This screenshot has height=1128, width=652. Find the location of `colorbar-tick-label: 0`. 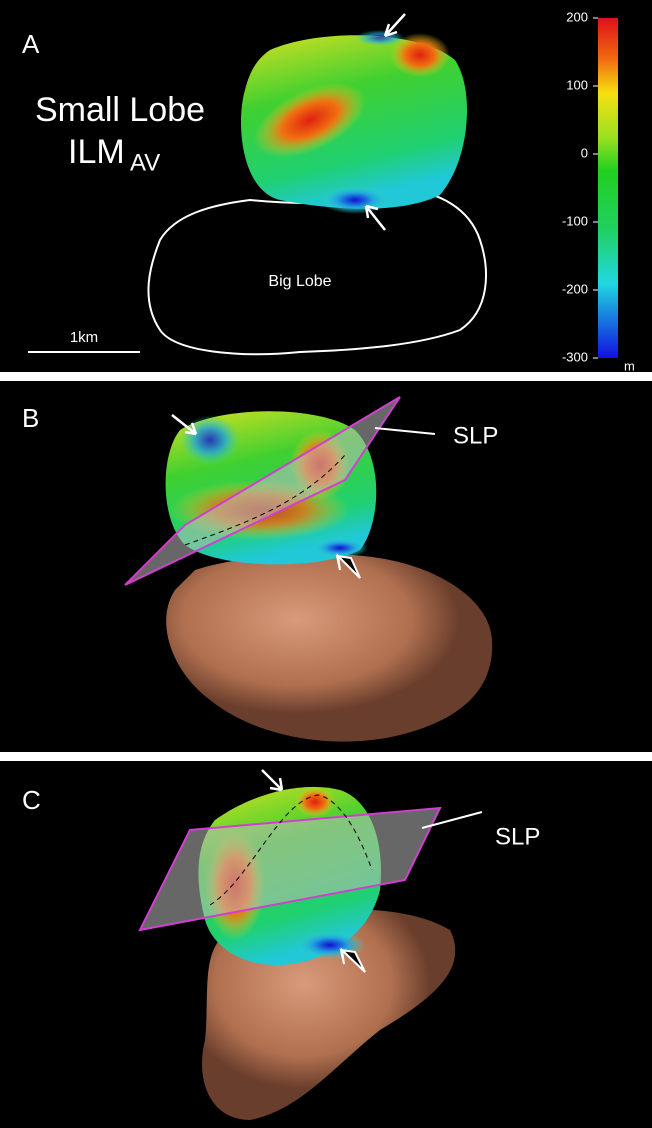

colorbar-tick-label: 0 is located at coordinates (584, 152).